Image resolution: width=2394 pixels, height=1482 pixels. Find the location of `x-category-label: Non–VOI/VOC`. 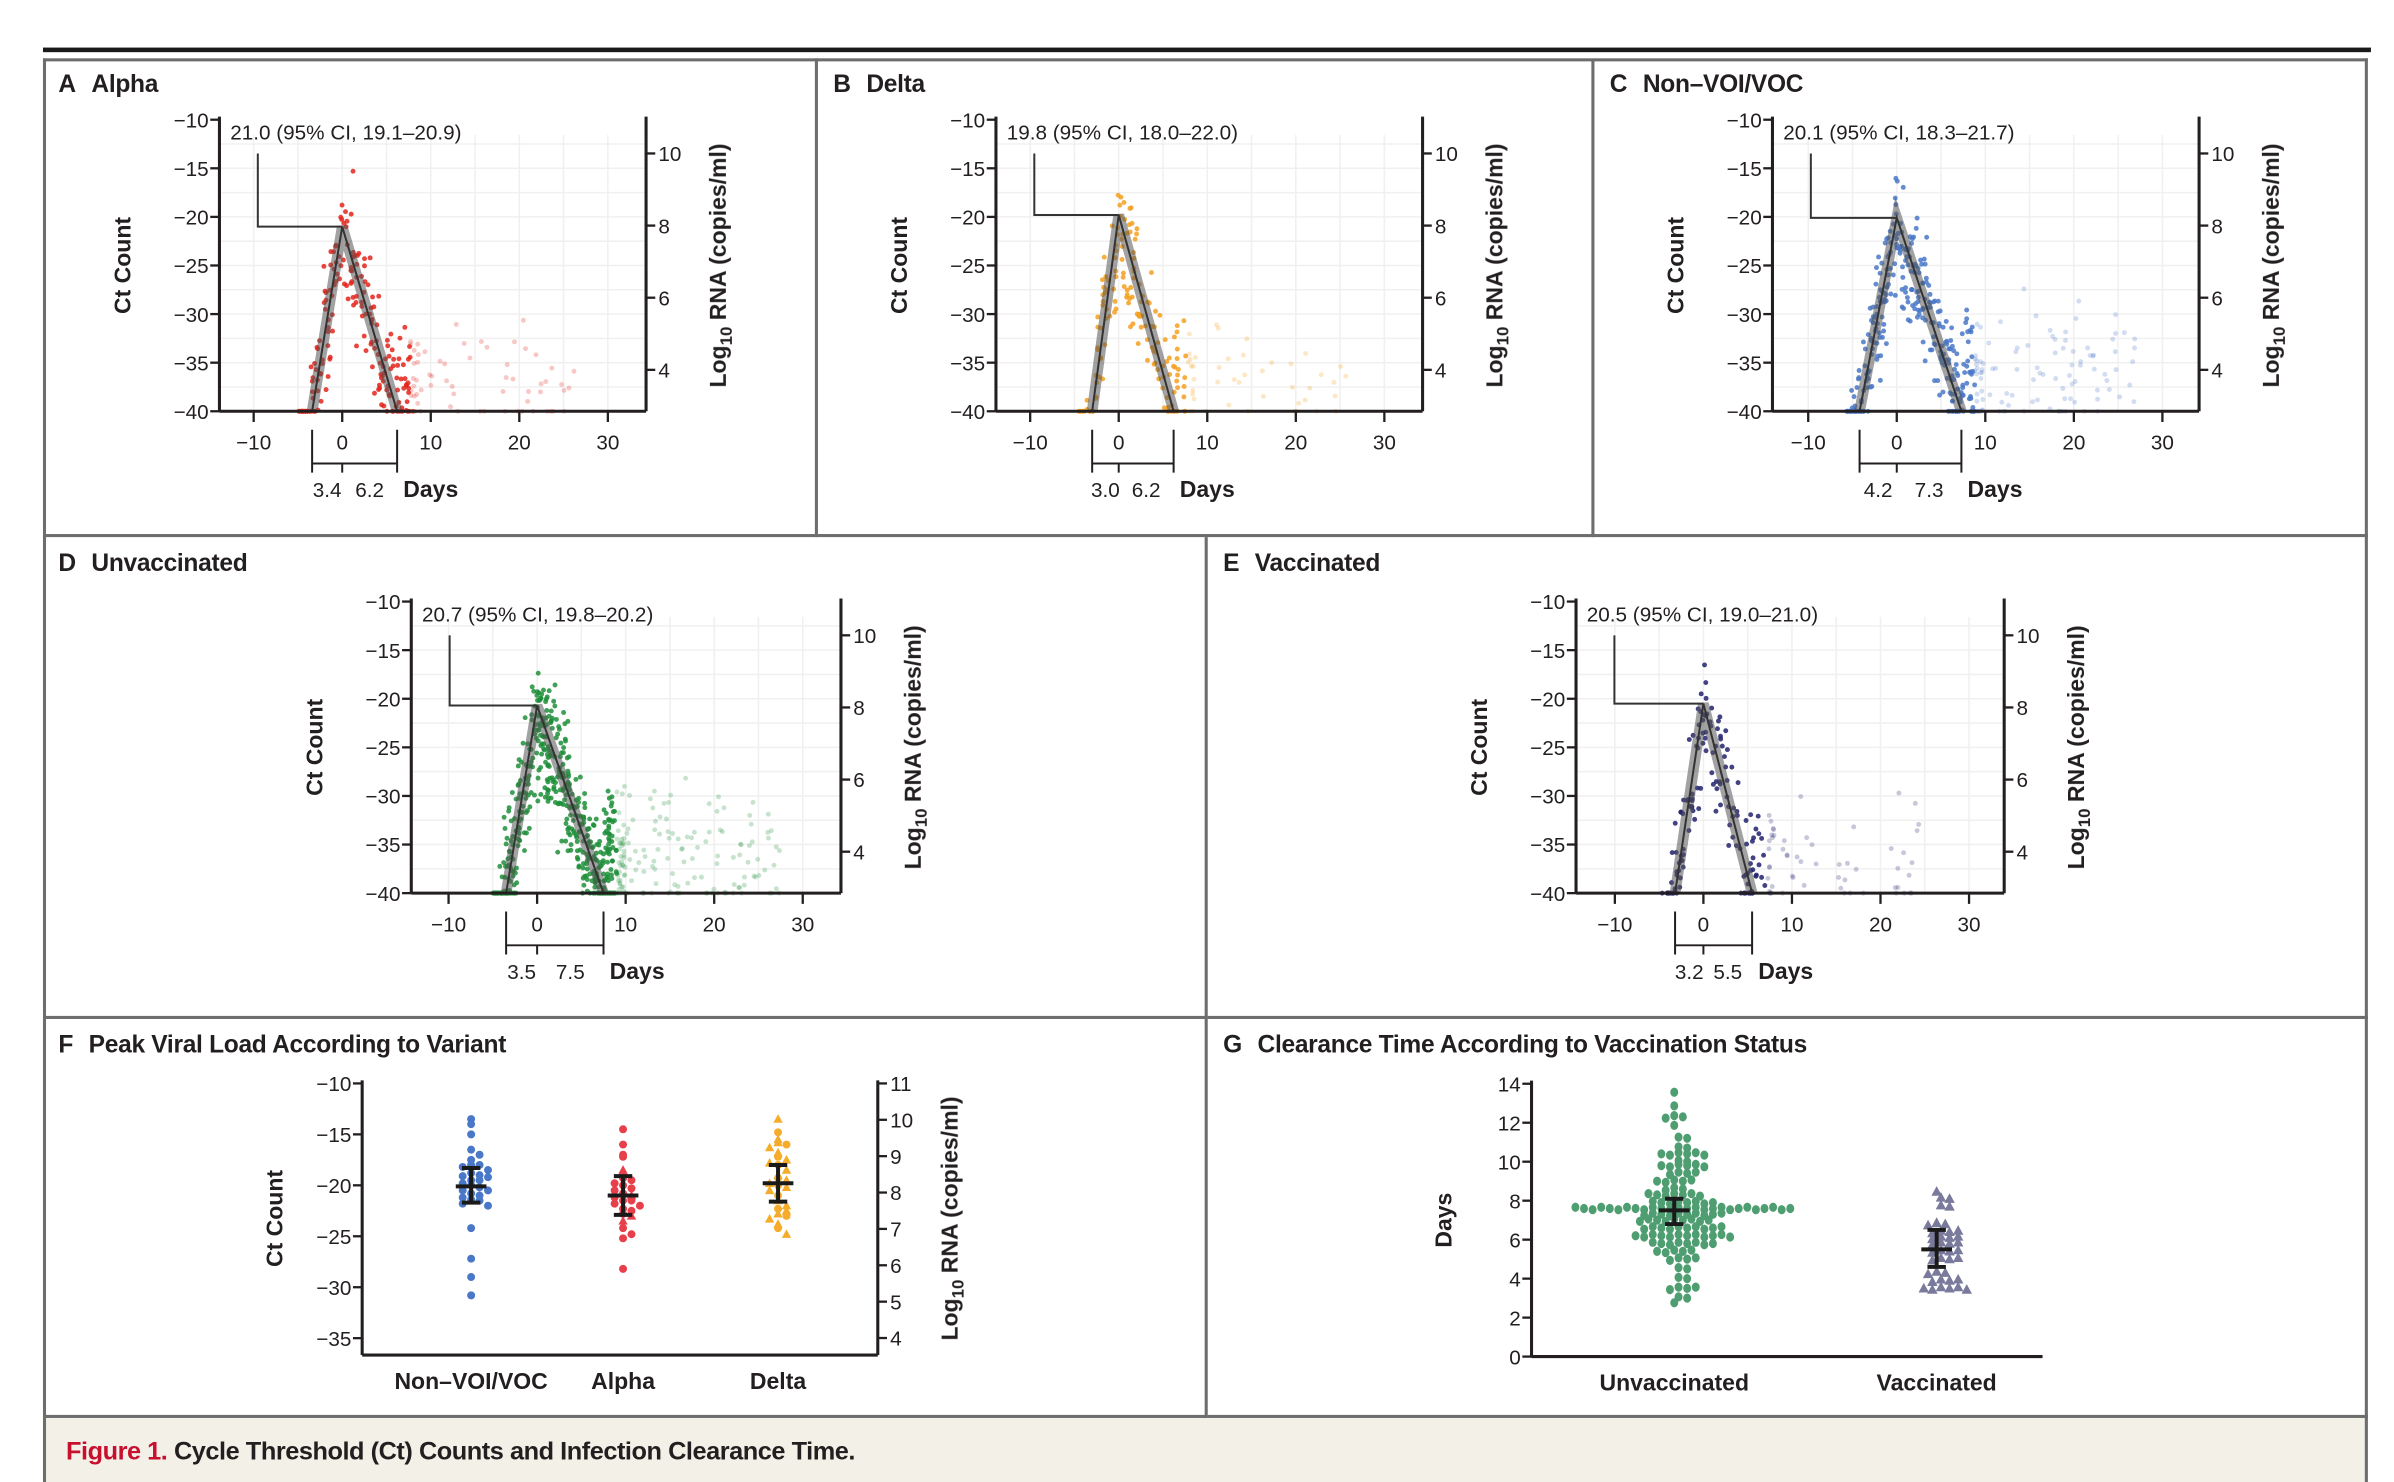

x-category-label: Non–VOI/VOC is located at coordinates (470, 1381).